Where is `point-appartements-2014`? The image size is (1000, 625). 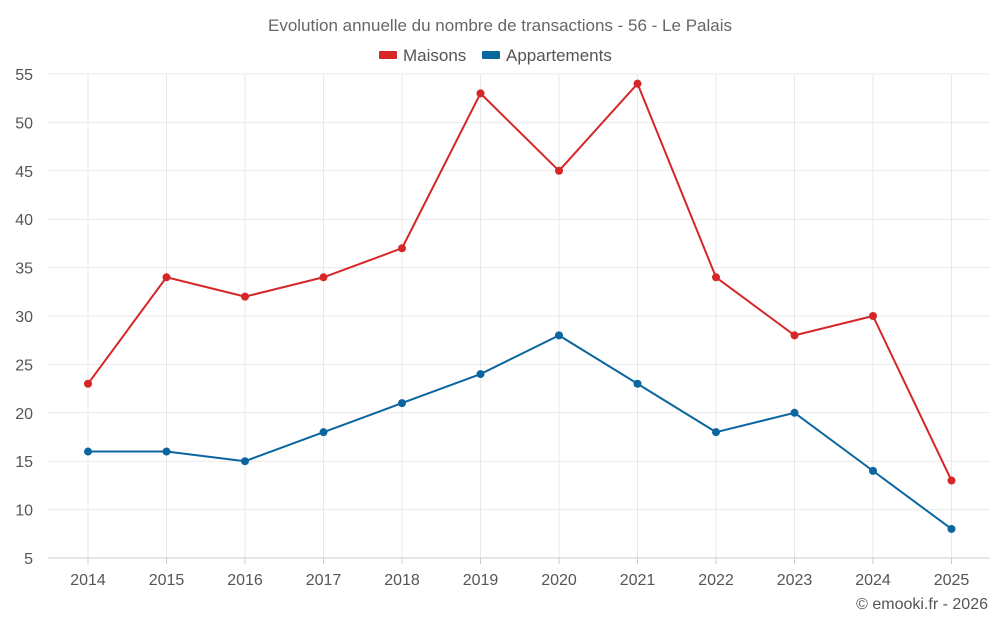
point-appartements-2014 is located at coordinates (88, 451).